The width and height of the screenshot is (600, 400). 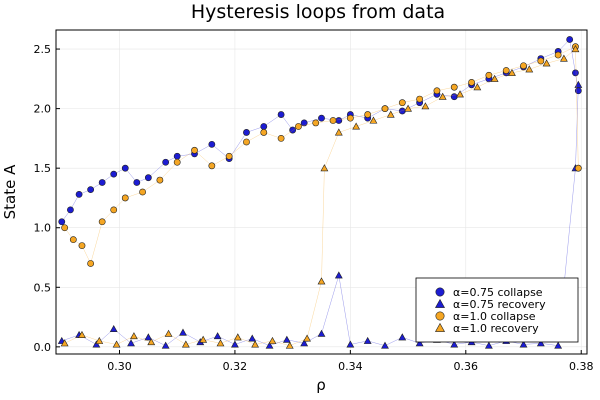 What do you see at coordinates (581, 366) in the screenshot?
I see `x-tick-label: 0.38` at bounding box center [581, 366].